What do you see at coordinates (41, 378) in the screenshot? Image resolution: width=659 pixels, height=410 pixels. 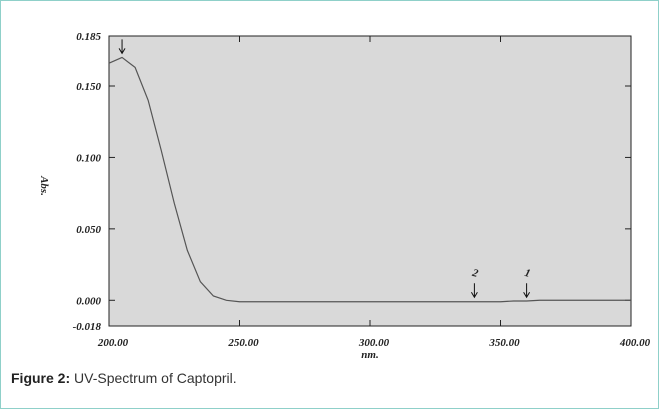 I see `caption-label: Figure 2:` at bounding box center [41, 378].